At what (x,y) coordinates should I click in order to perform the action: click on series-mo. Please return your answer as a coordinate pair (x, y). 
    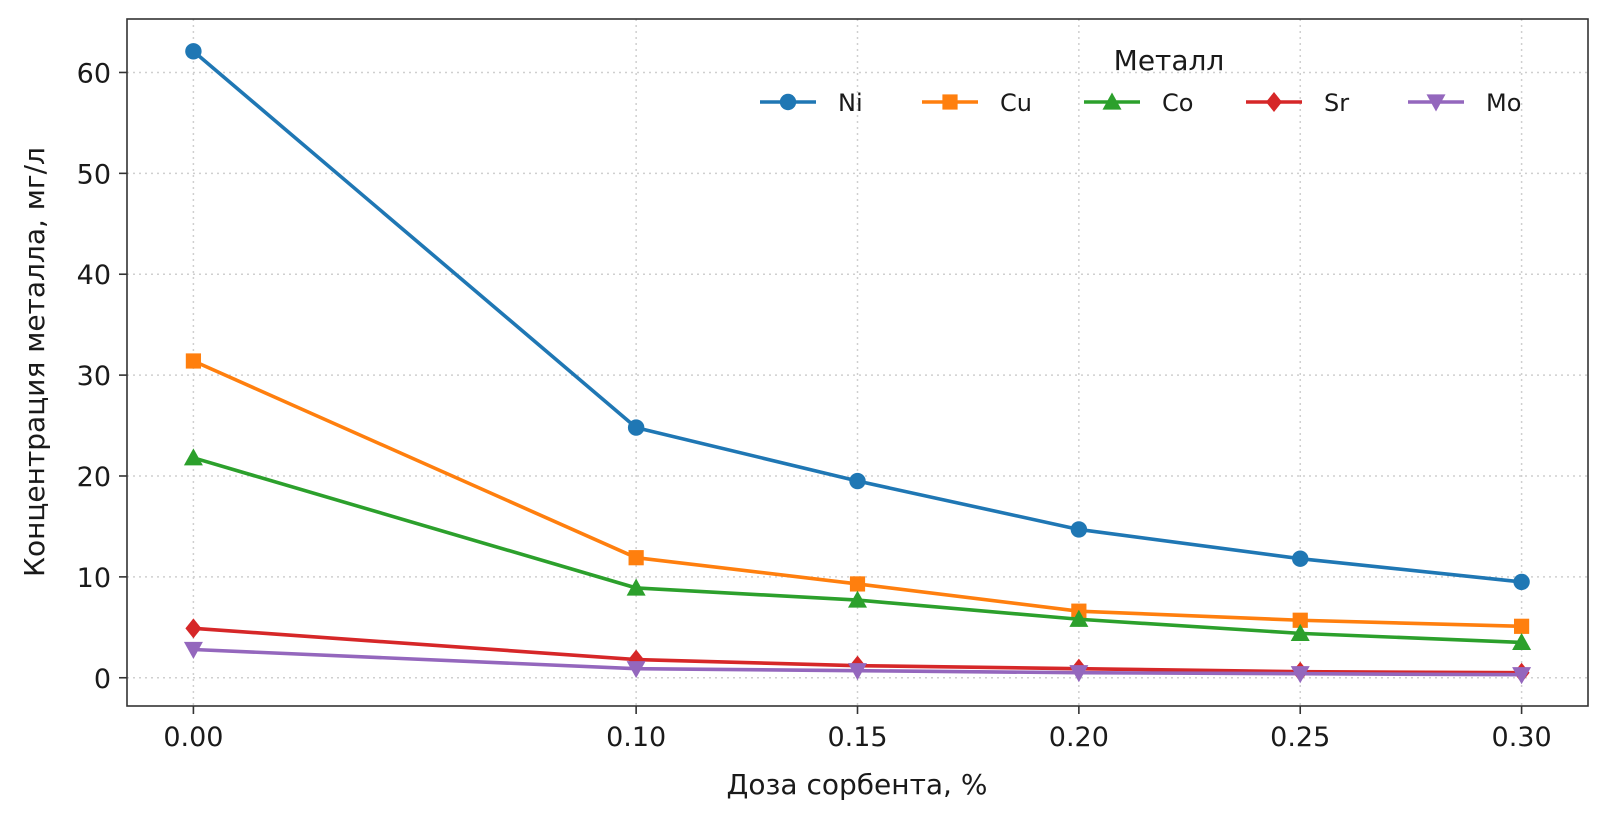
    Looking at the image, I should click on (857, 663).